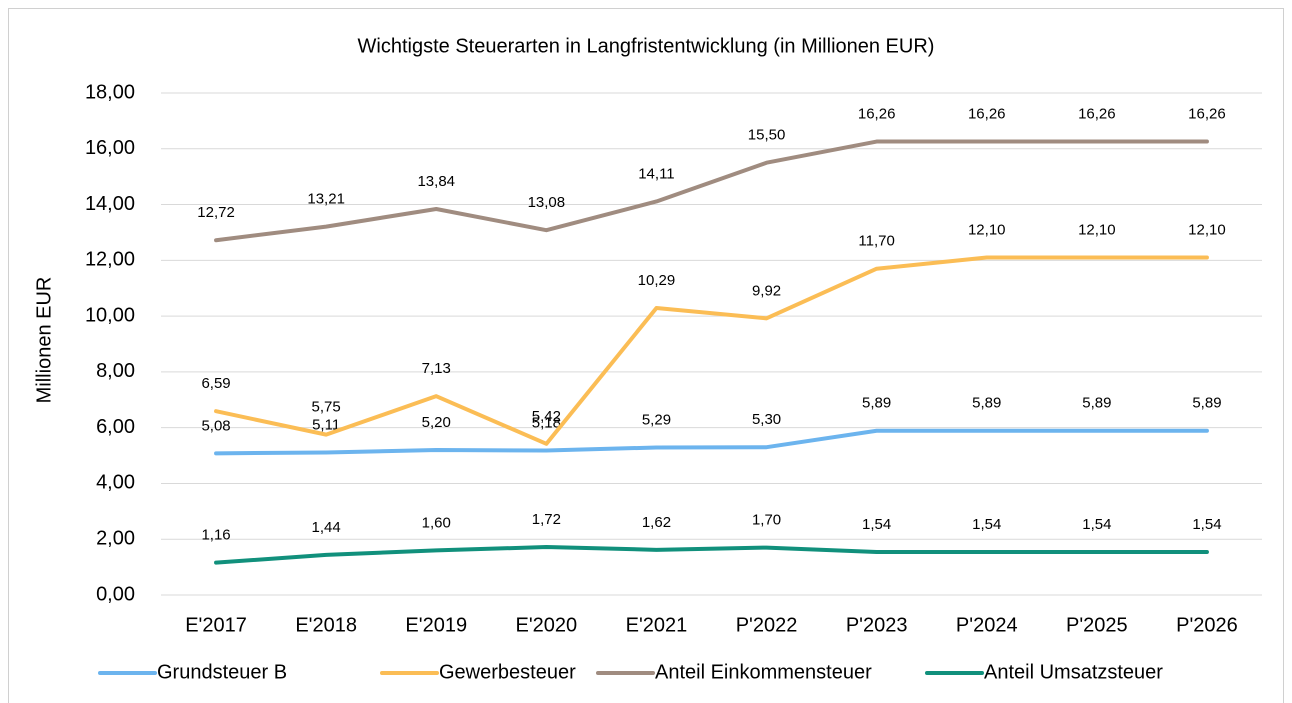  Describe the element at coordinates (876, 241) in the screenshot. I see `data-label: 11,70` at that location.